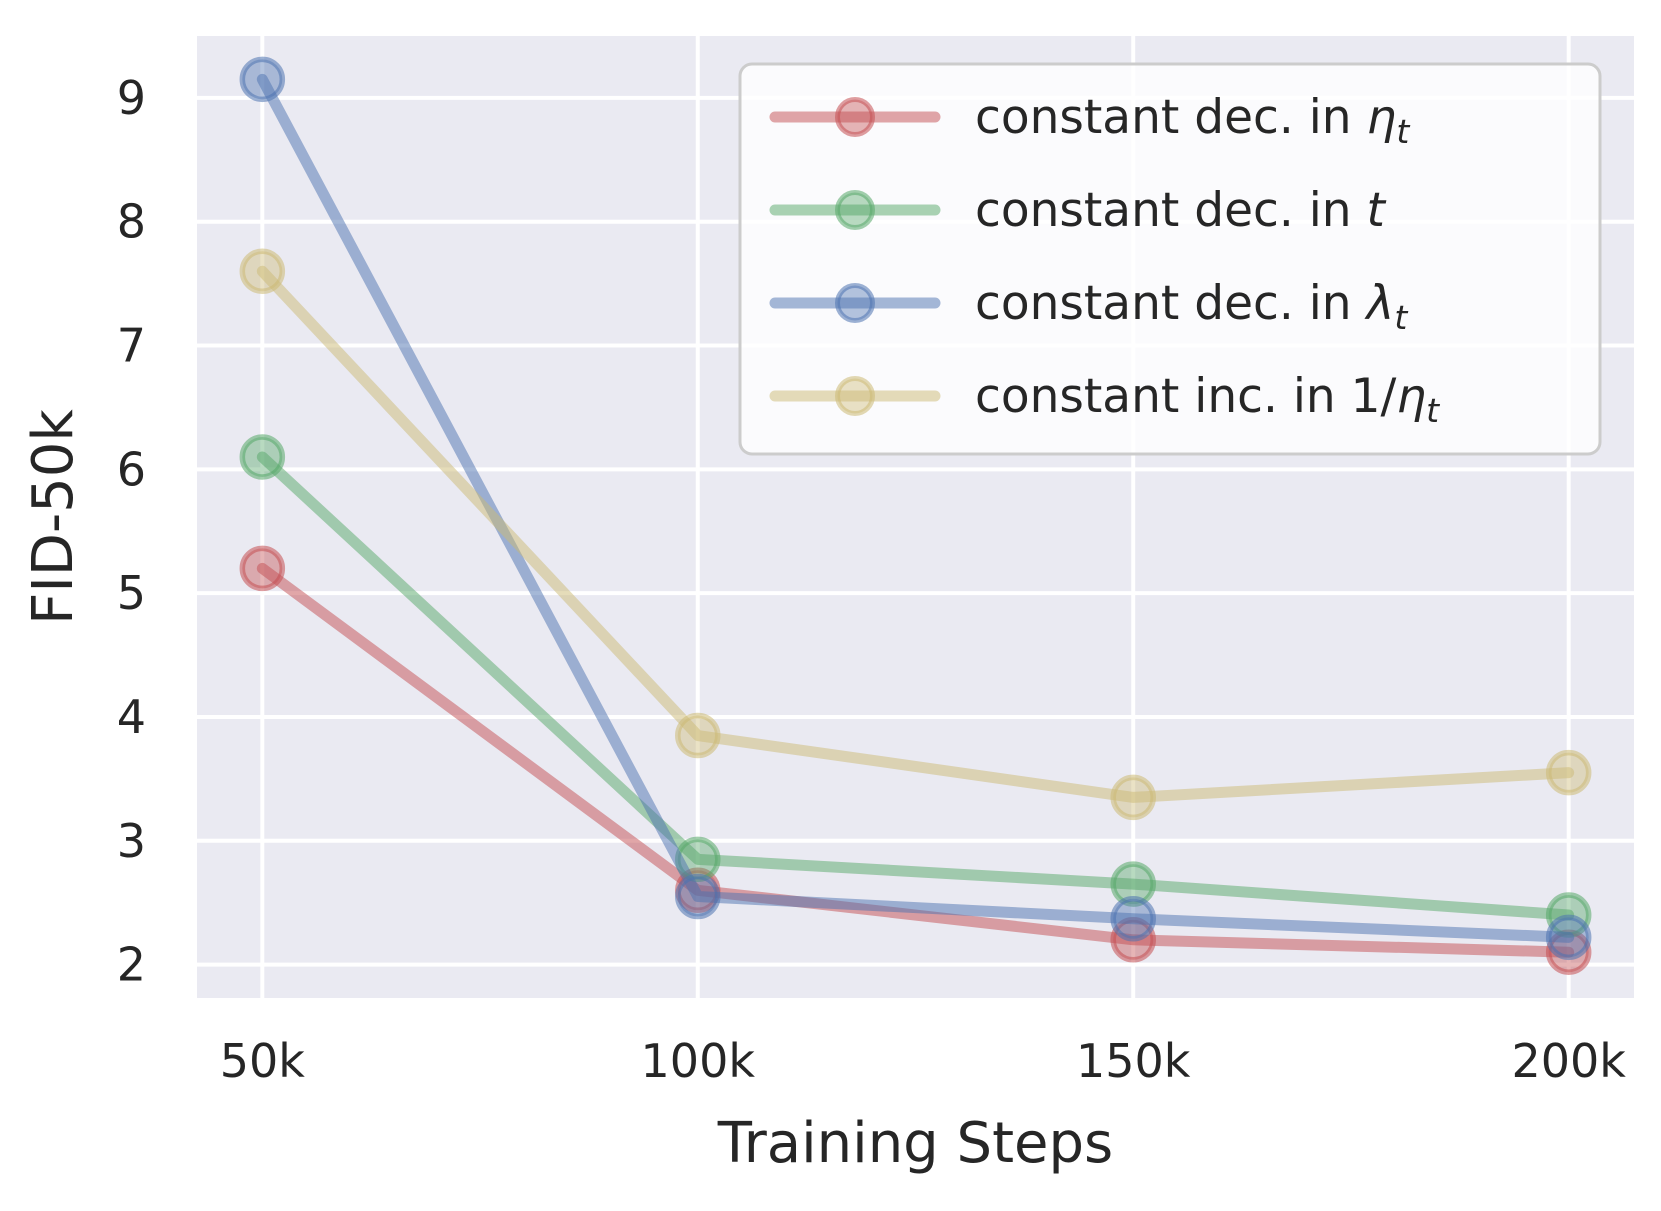  What do you see at coordinates (1181, 210) in the screenshot?
I see `legend-label: constant dec. in t` at bounding box center [1181, 210].